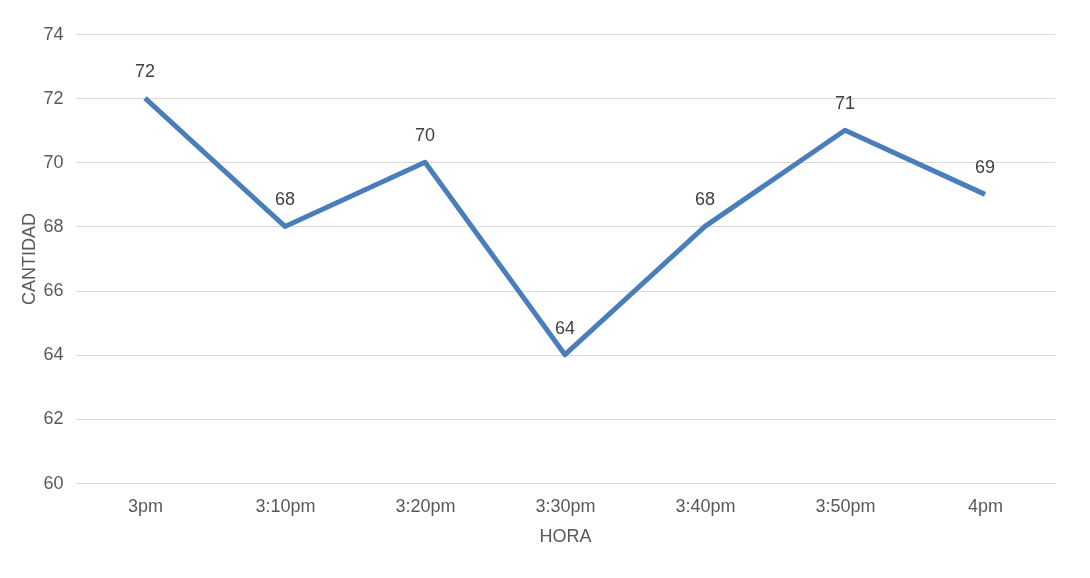  I want to click on y-axis-title: CANTIDAD, so click(29, 259).